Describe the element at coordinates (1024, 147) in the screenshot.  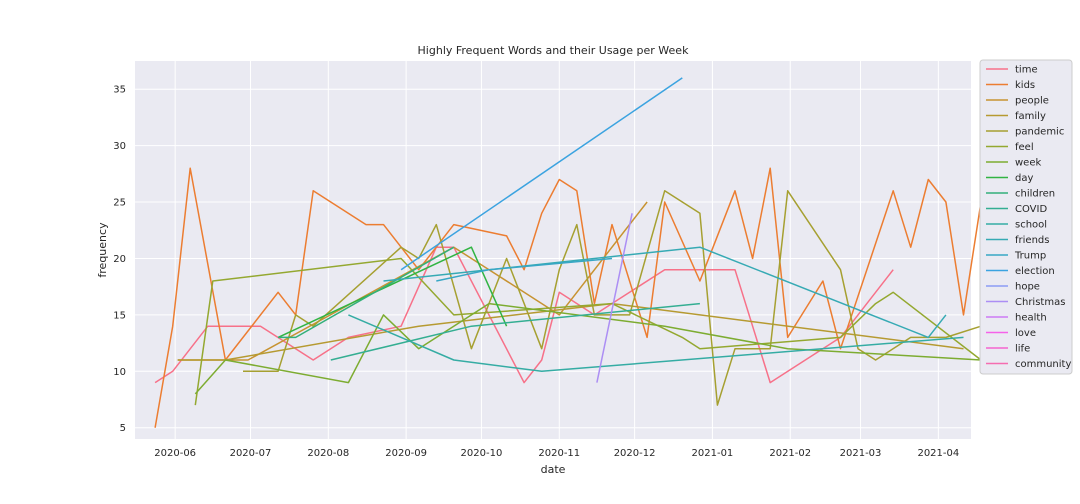
I see `legend-label: feel` at that location.